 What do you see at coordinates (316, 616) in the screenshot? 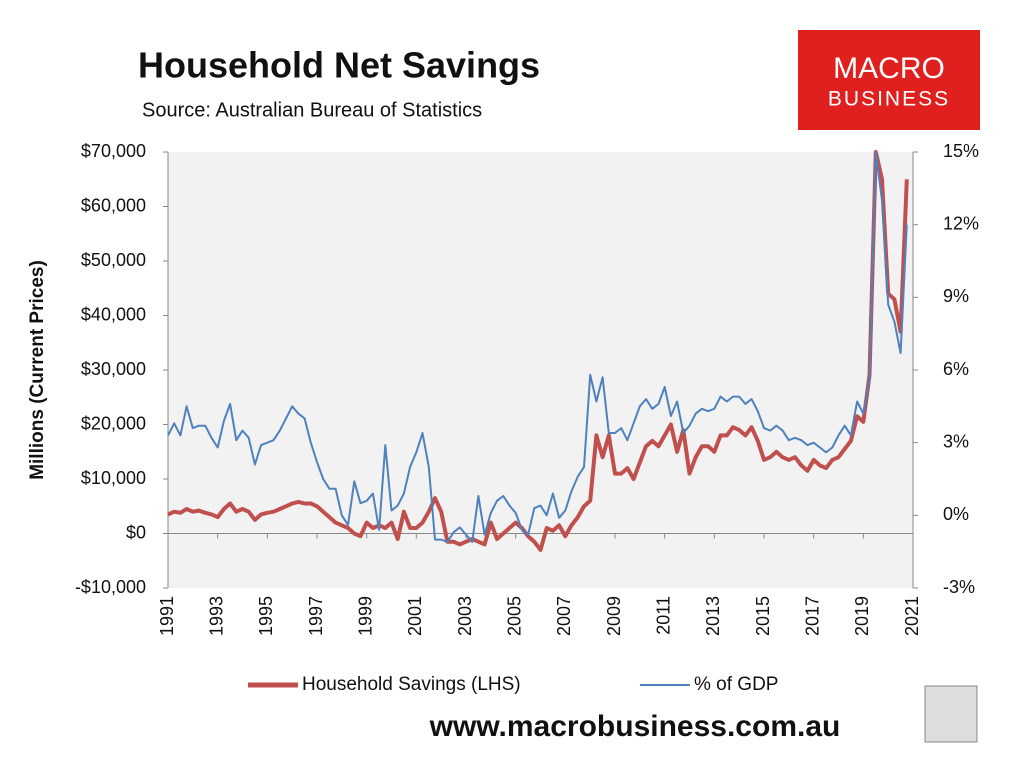
I see `x-tick-label: 1997` at bounding box center [316, 616].